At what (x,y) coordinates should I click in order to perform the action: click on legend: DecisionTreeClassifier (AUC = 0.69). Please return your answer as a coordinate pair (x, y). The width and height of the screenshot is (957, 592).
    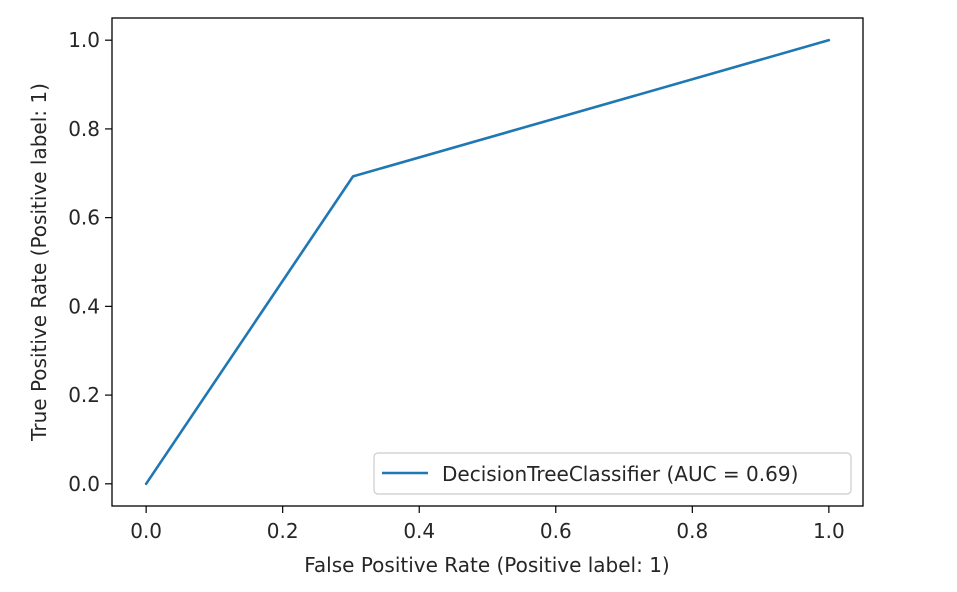
    Looking at the image, I should click on (612, 473).